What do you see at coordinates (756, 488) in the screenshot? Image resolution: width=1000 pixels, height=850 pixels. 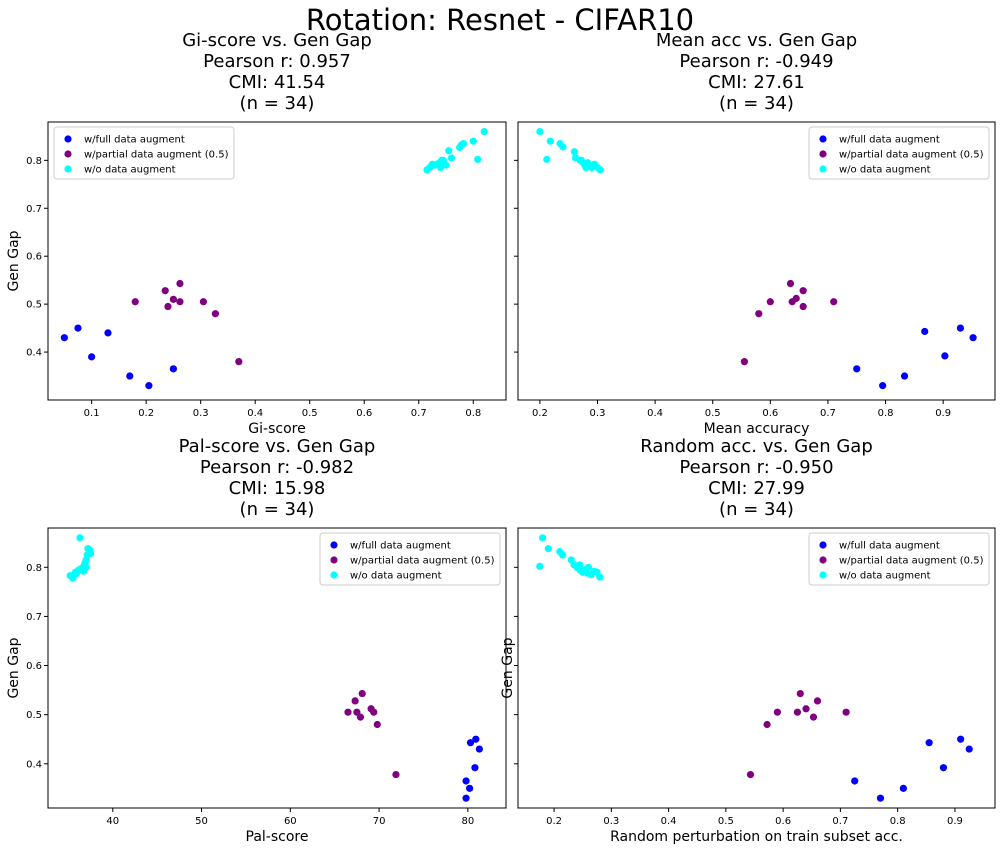 I see `panel-title-line: CMI: 27.99` at bounding box center [756, 488].